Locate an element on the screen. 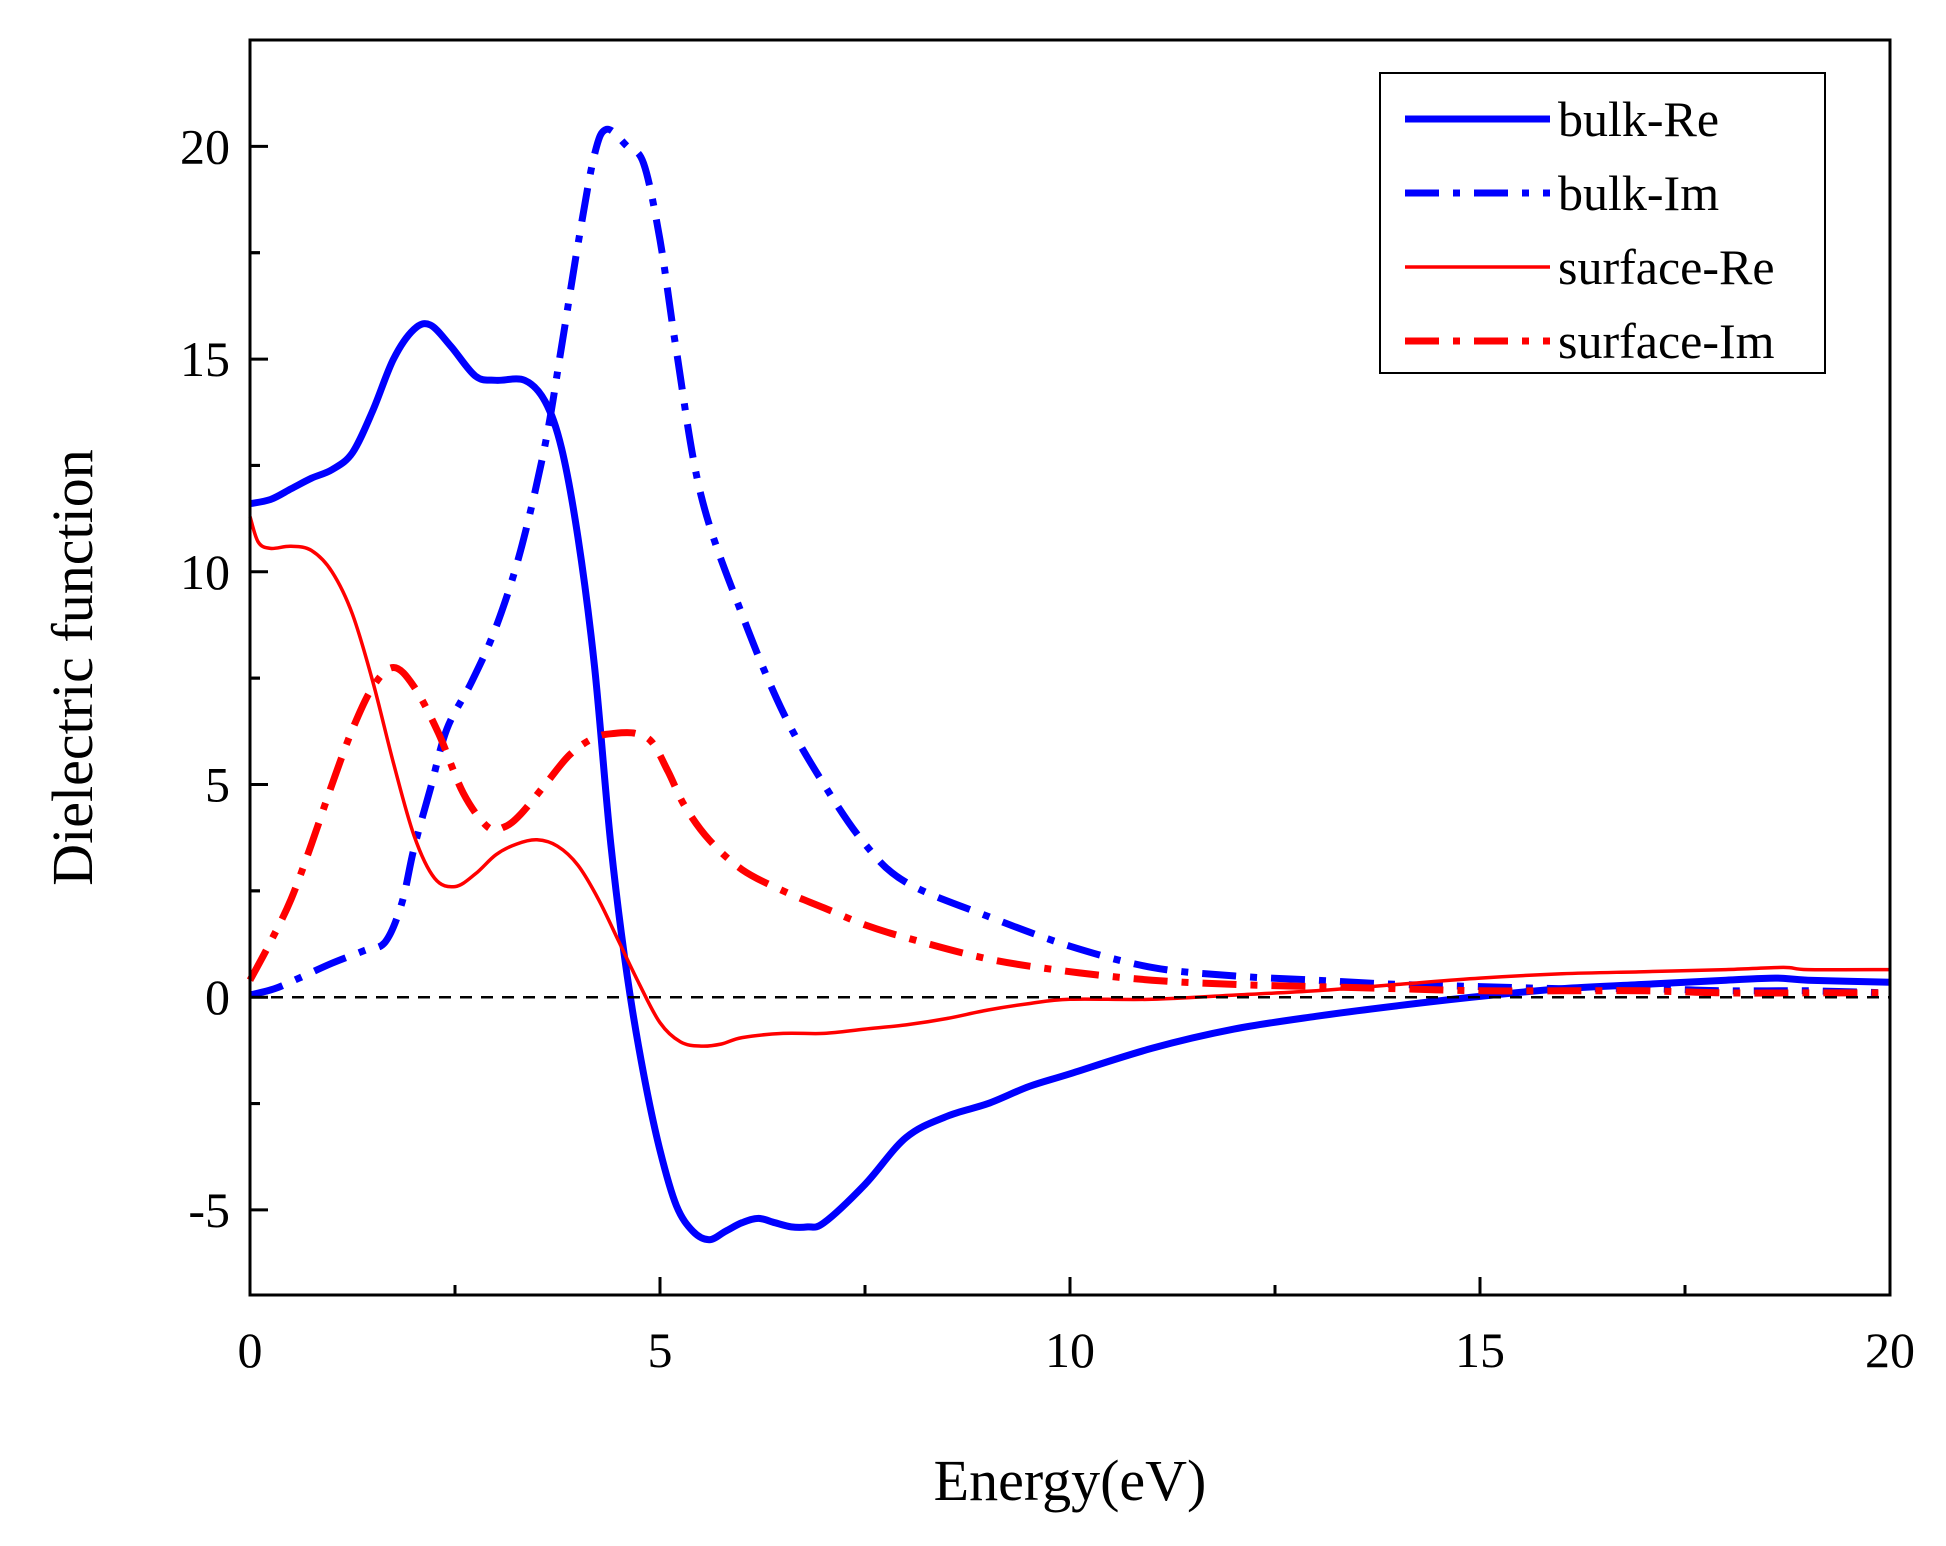 This screenshot has width=1946, height=1546. y-tick-label: 20 is located at coordinates (205, 146).